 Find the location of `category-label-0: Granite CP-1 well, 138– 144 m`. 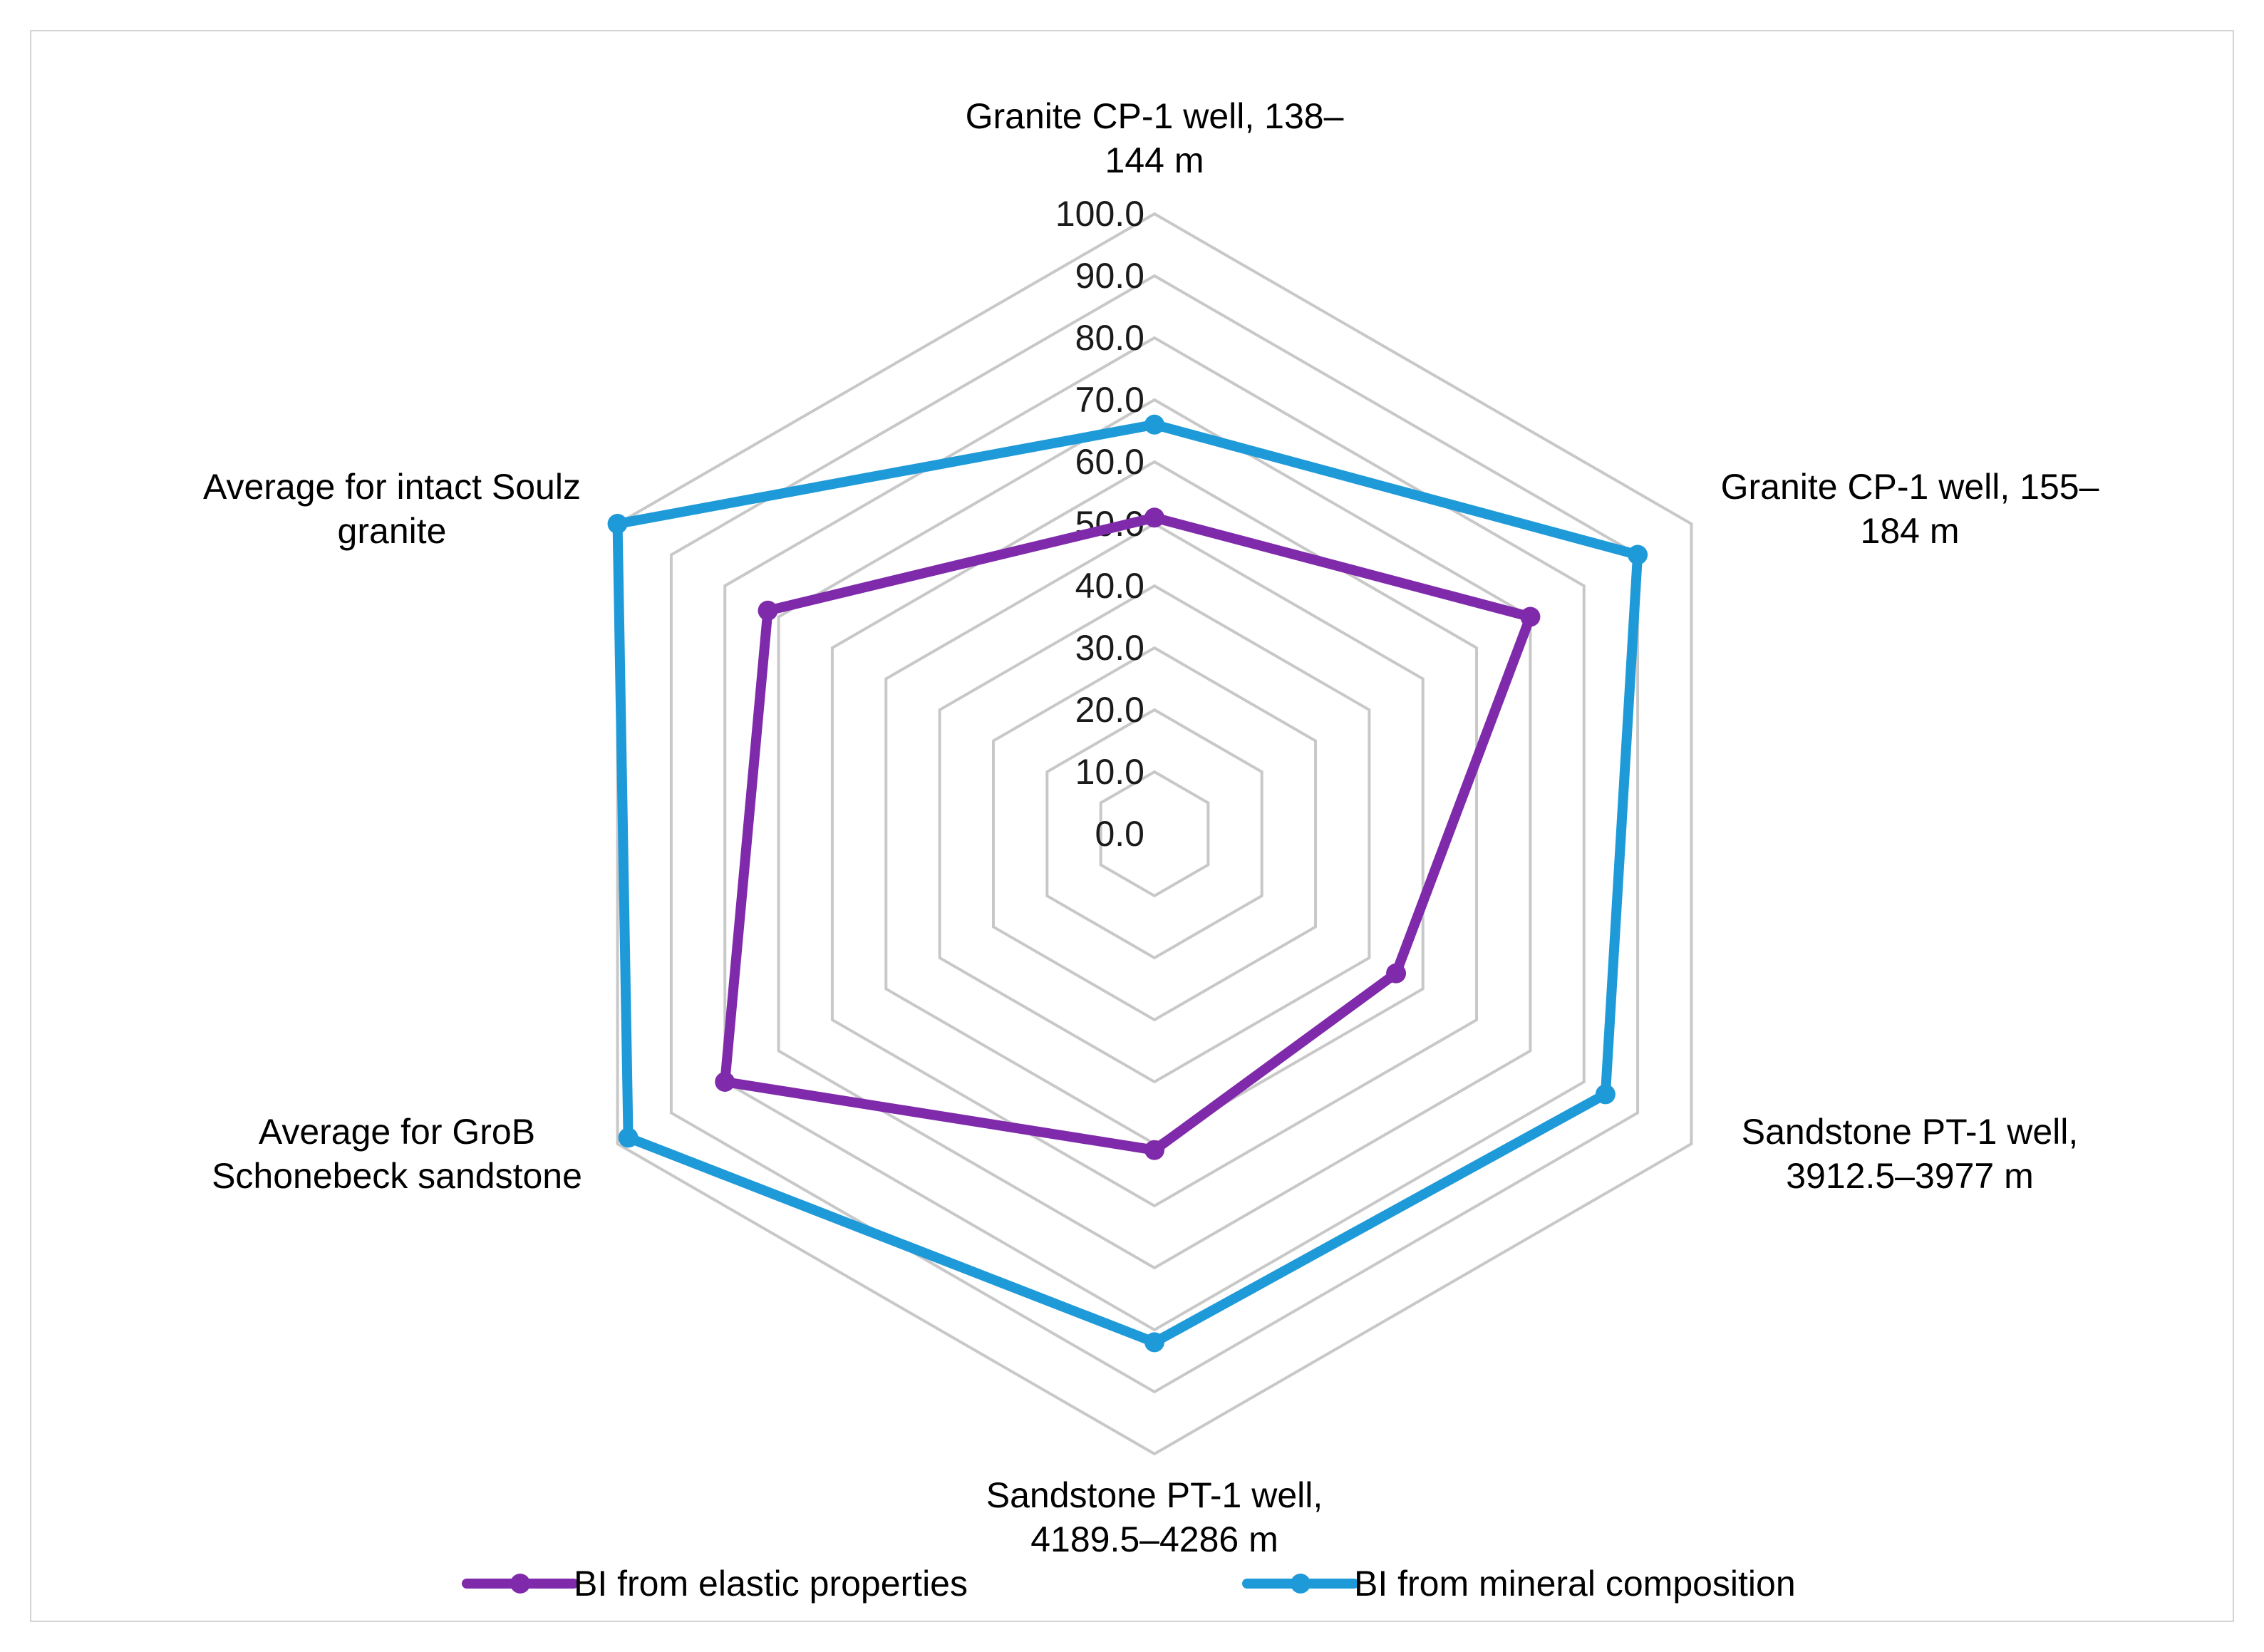

category-label-0: Granite CP-1 well, 138– 144 m is located at coordinates (1155, 138).